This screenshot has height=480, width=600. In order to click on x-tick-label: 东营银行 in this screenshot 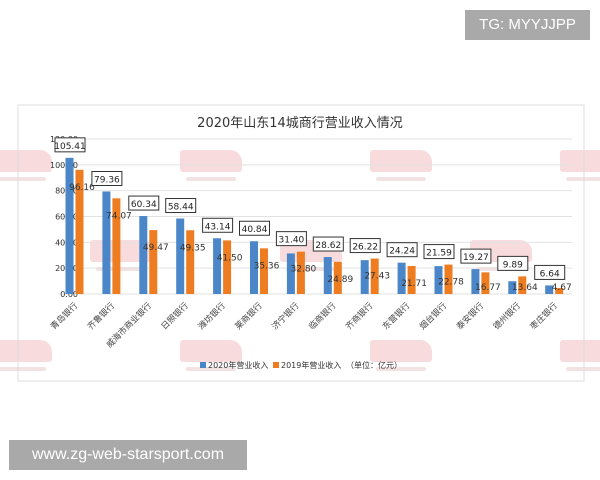, I will do `click(396, 316)`.